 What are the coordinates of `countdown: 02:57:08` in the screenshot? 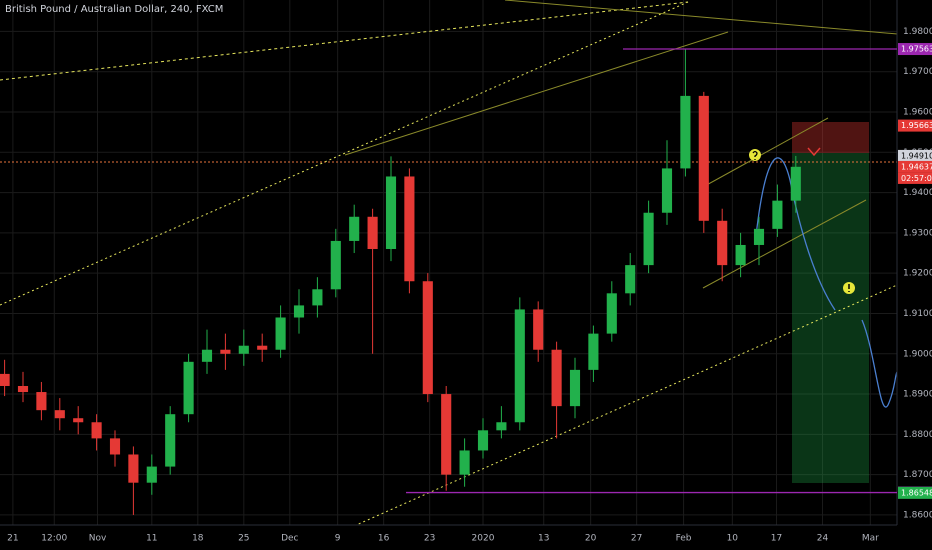 It's located at (916, 178).